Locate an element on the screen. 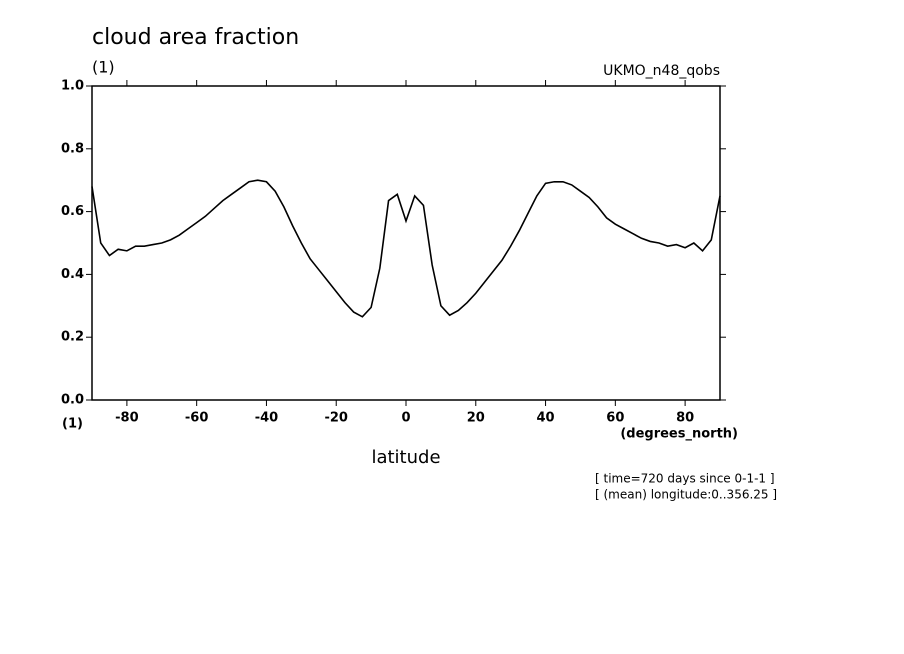  annotation: [ (mean) longitude:0..356.25 ] is located at coordinates (686, 495).